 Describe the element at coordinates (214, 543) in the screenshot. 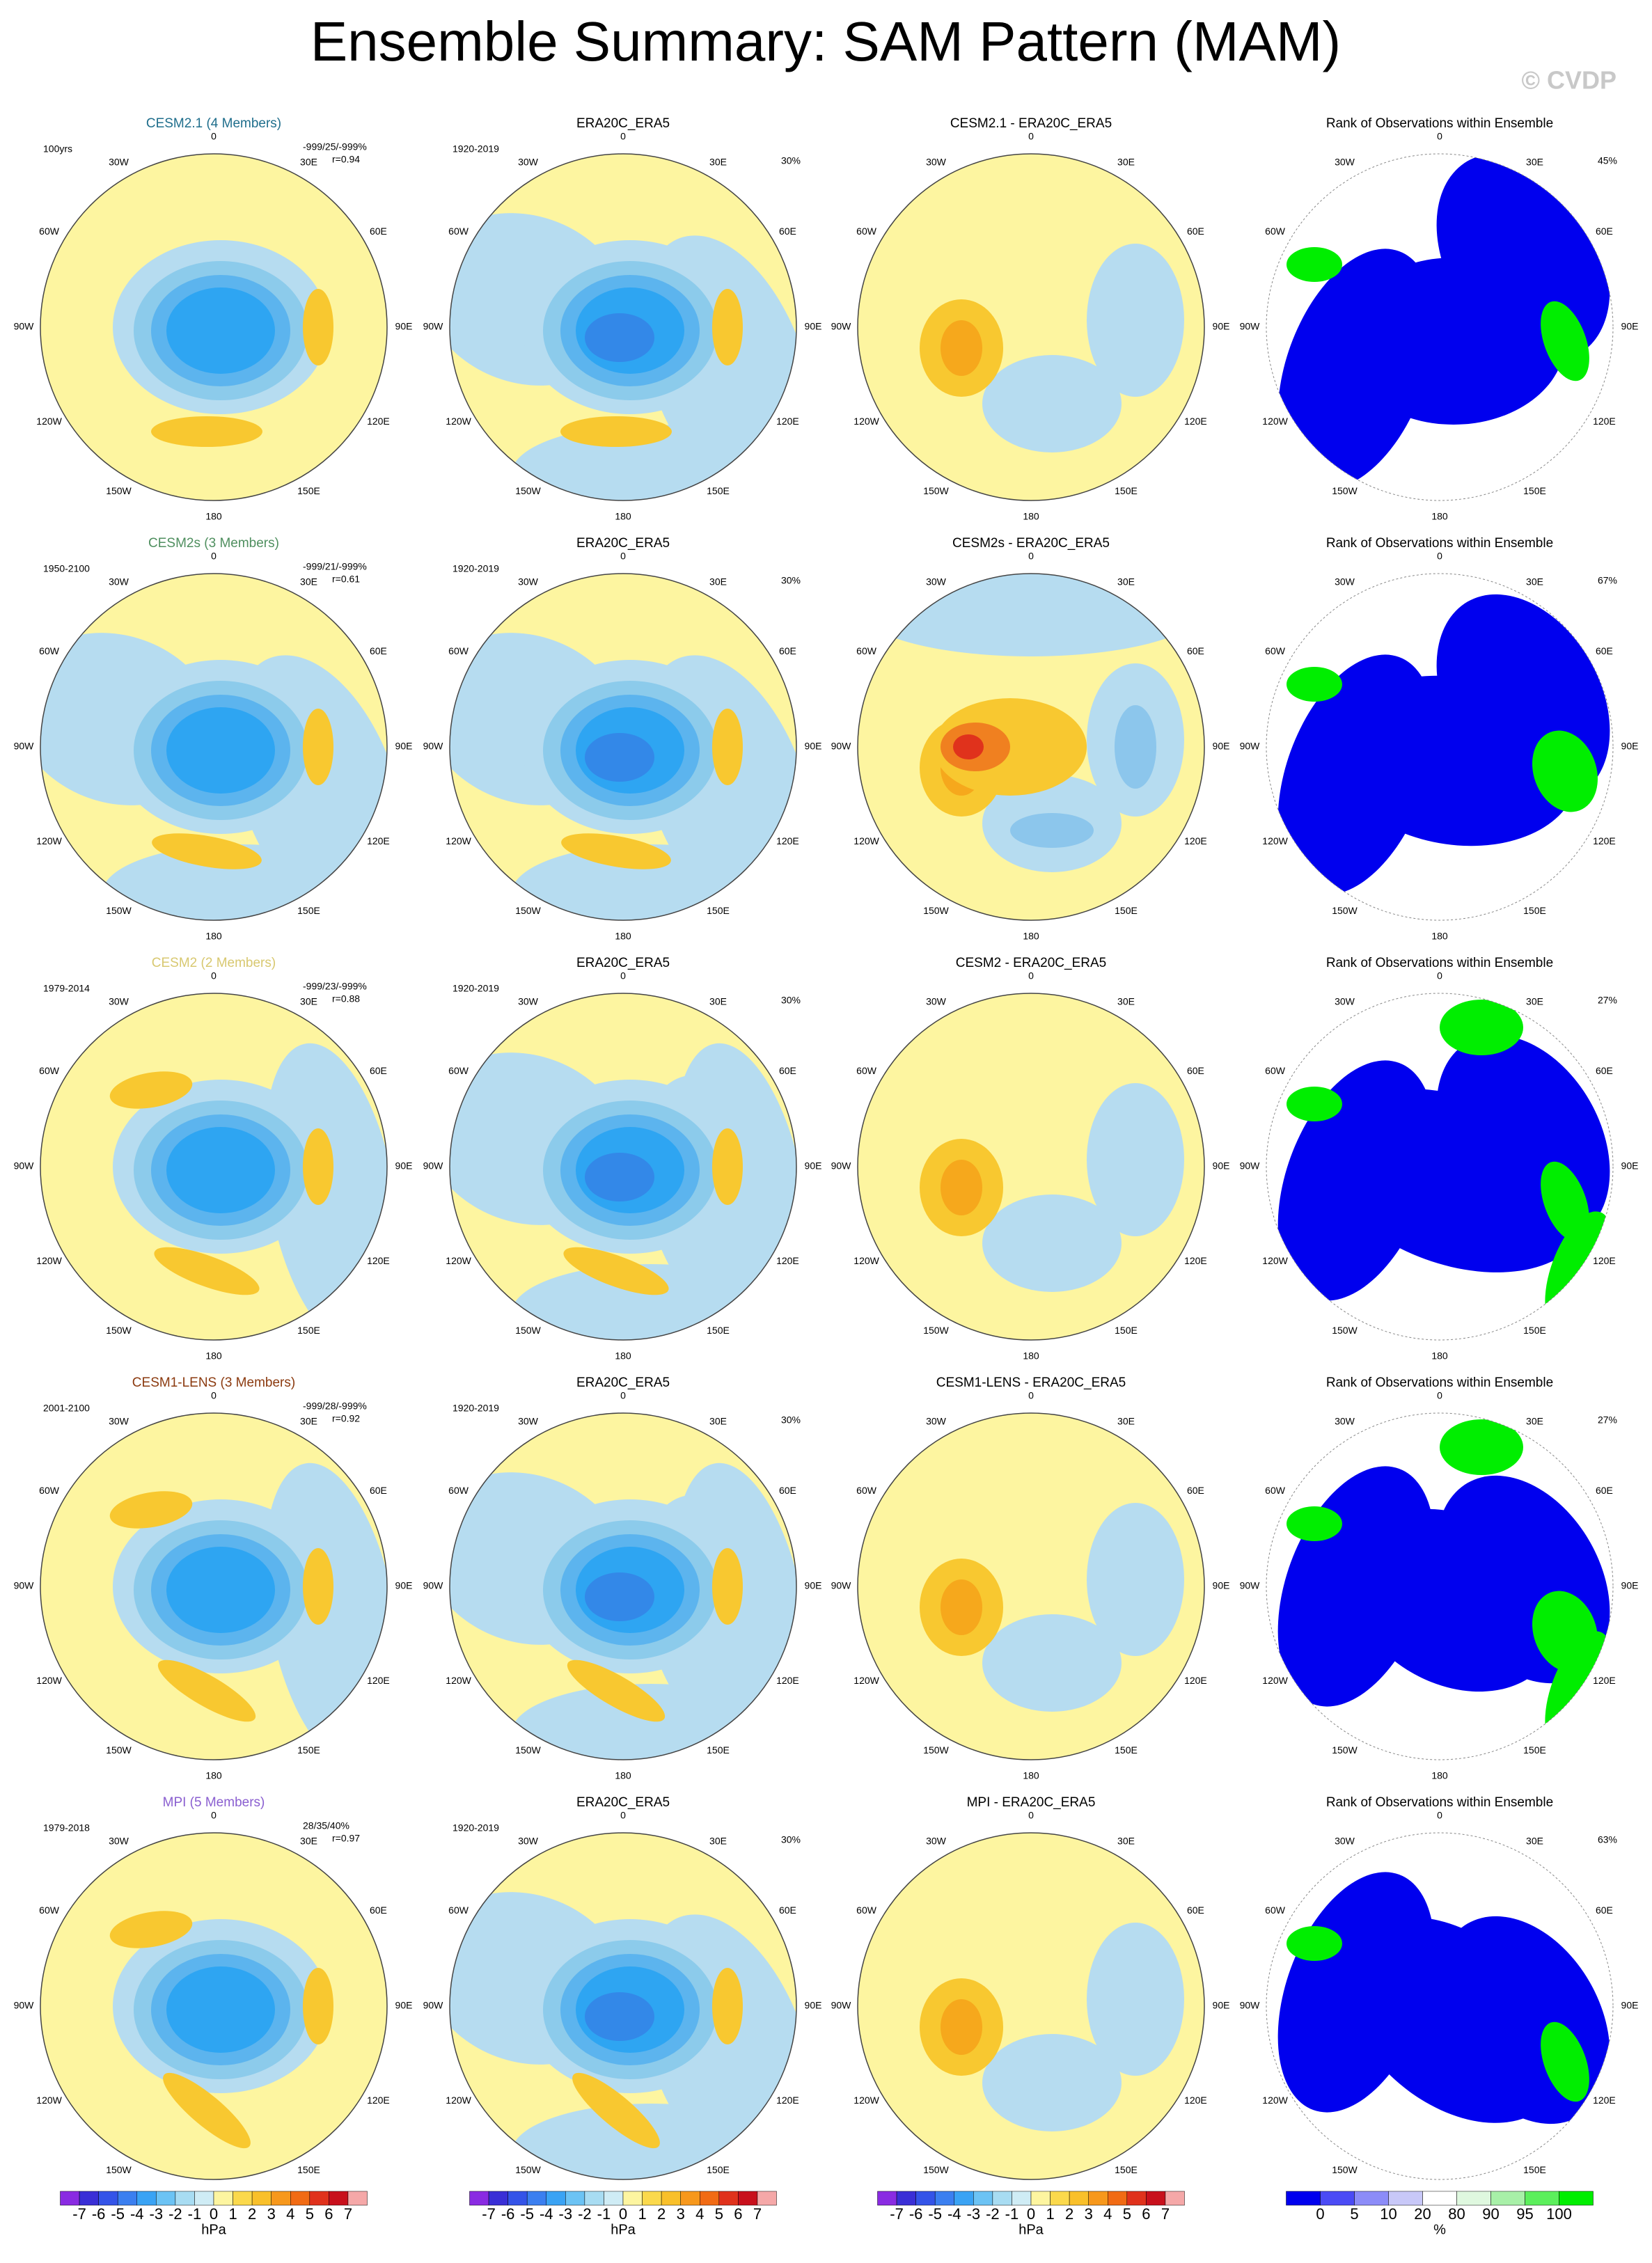

I see `panel-title: CESM2s (3 Members)` at that location.